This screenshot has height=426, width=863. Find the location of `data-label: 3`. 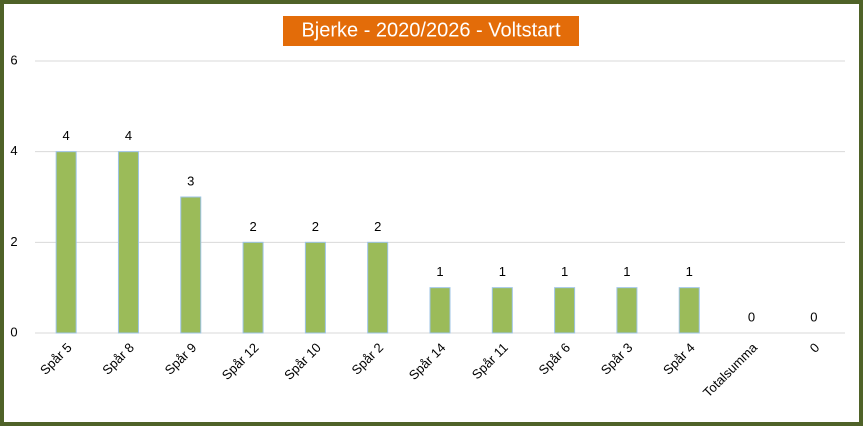

data-label: 3 is located at coordinates (190, 180).